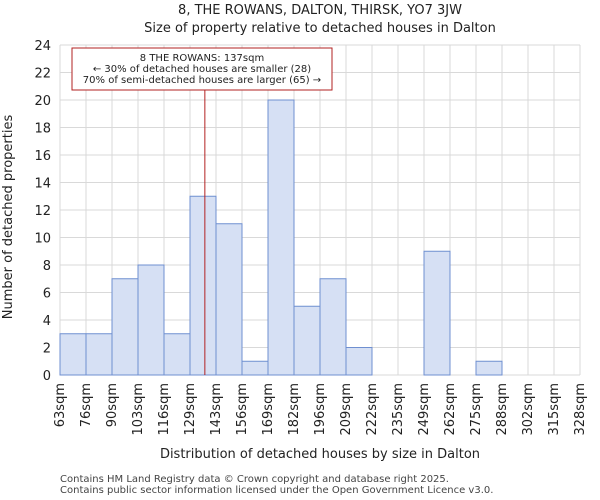 Image resolution: width=600 pixels, height=500 pixels. Describe the element at coordinates (42, 74) in the screenshot. I see `y-tick-label: 22` at that location.